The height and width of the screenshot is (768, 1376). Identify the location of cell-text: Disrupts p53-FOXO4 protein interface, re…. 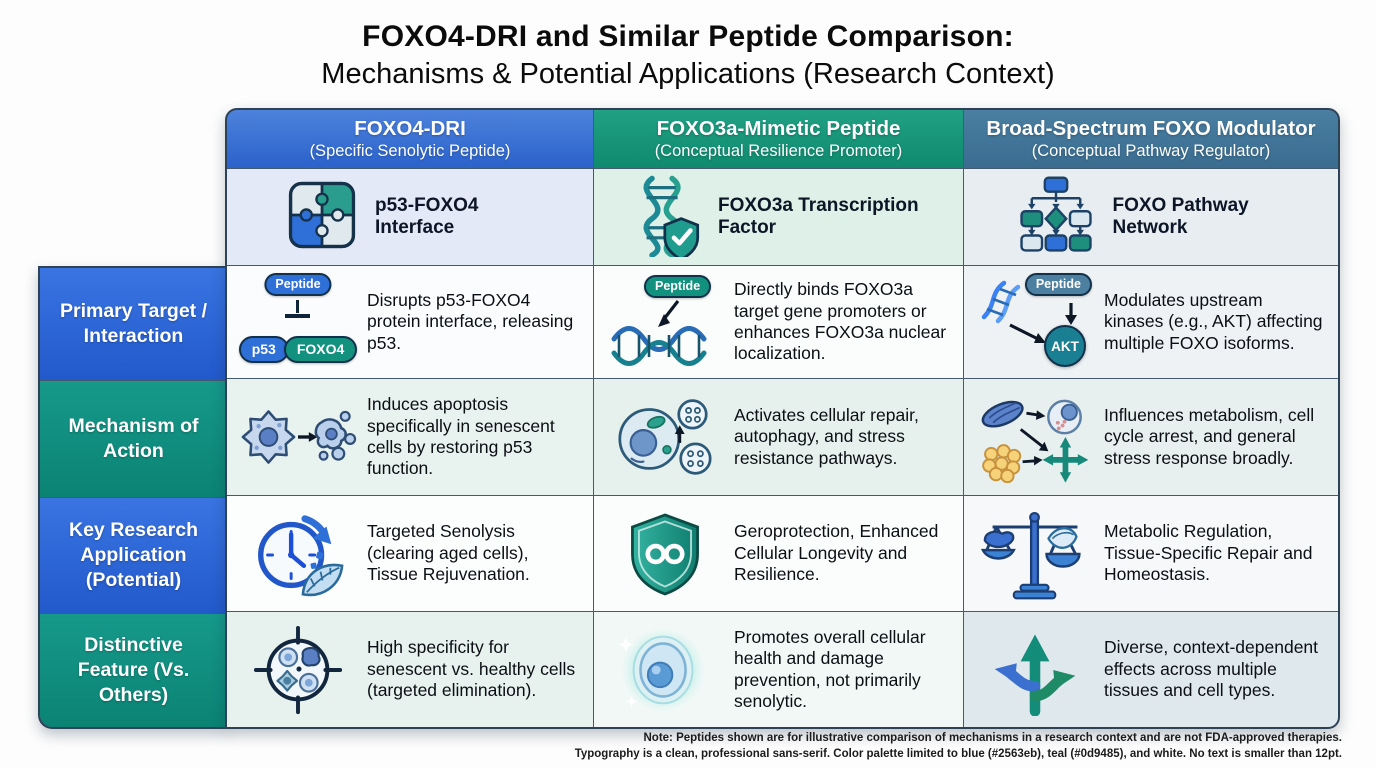
(470, 321).